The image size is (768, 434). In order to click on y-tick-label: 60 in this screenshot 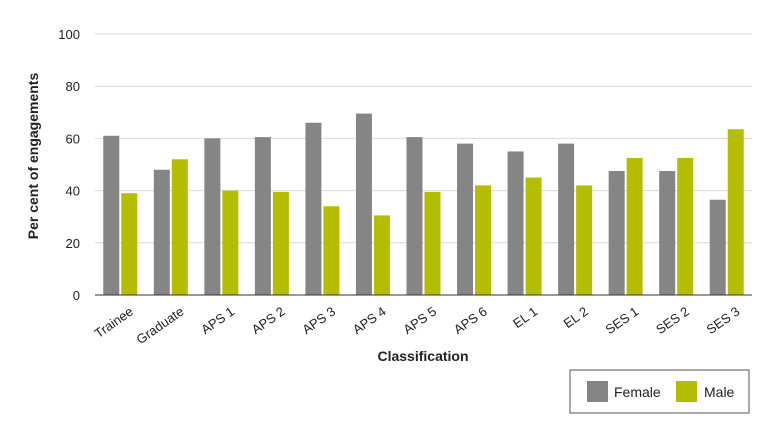, I will do `click(73, 138)`.